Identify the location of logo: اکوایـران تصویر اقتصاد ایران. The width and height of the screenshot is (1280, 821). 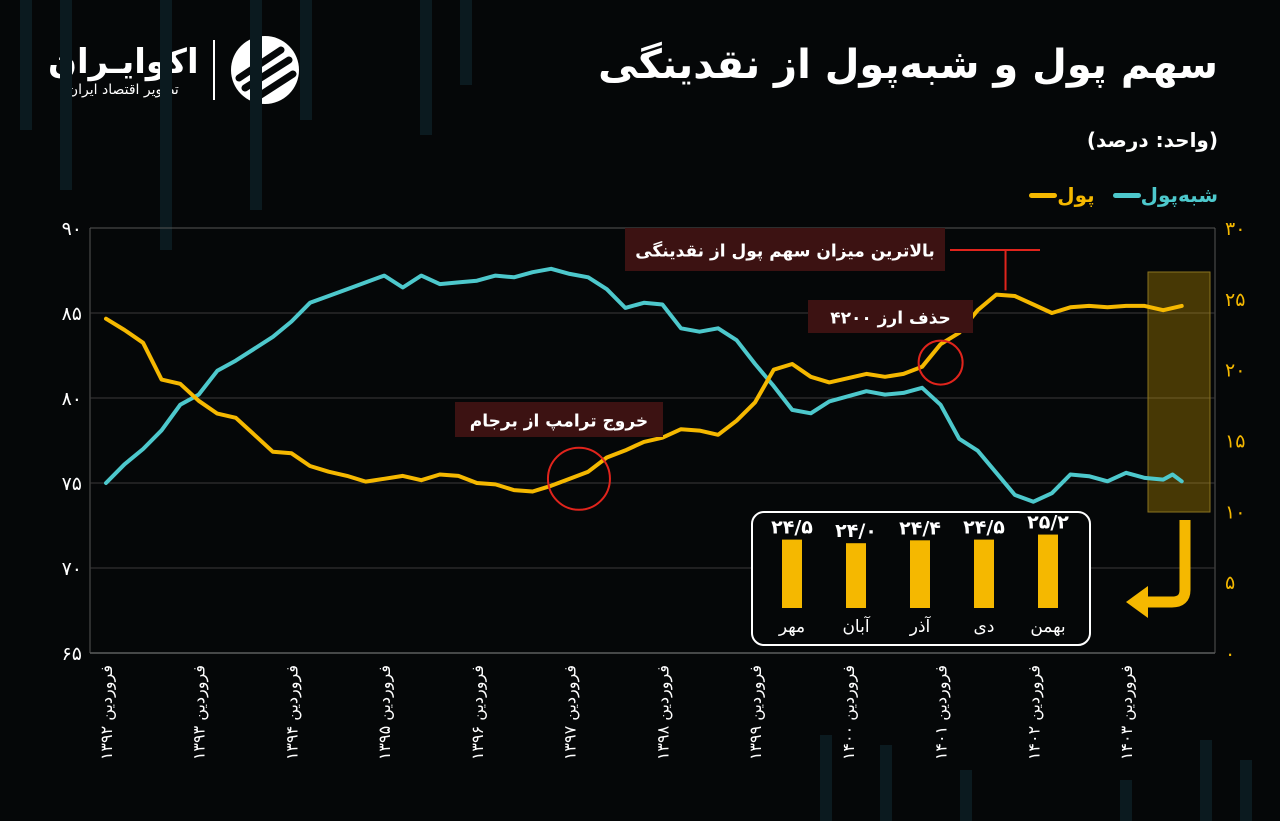
(174, 70).